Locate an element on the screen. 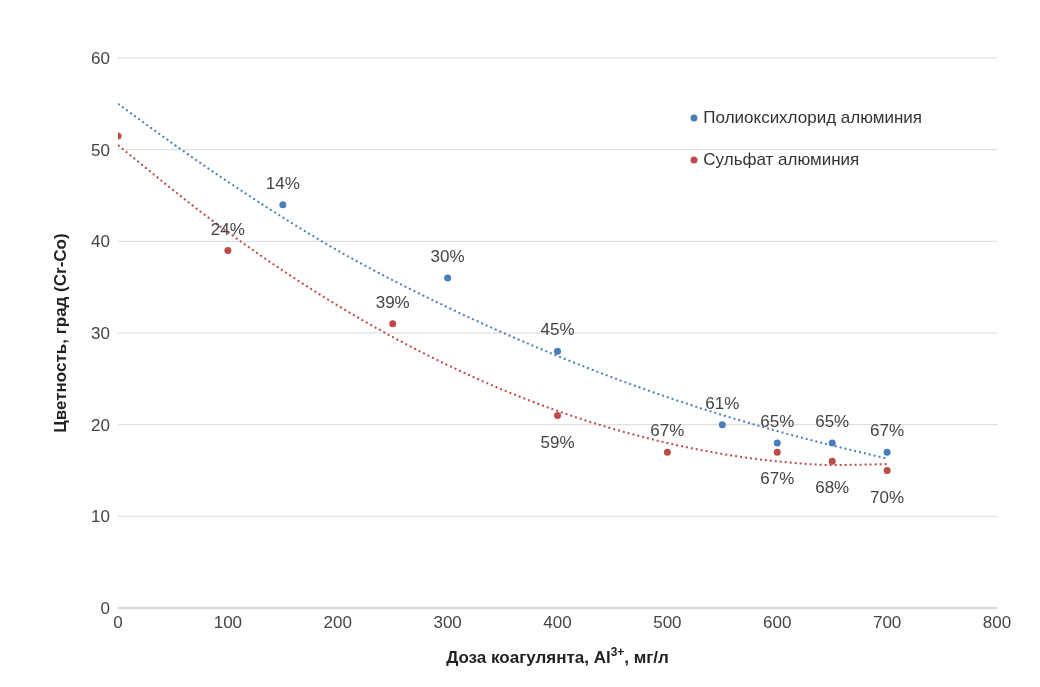 The width and height of the screenshot is (1040, 687). annotation: 70% is located at coordinates (887, 497).